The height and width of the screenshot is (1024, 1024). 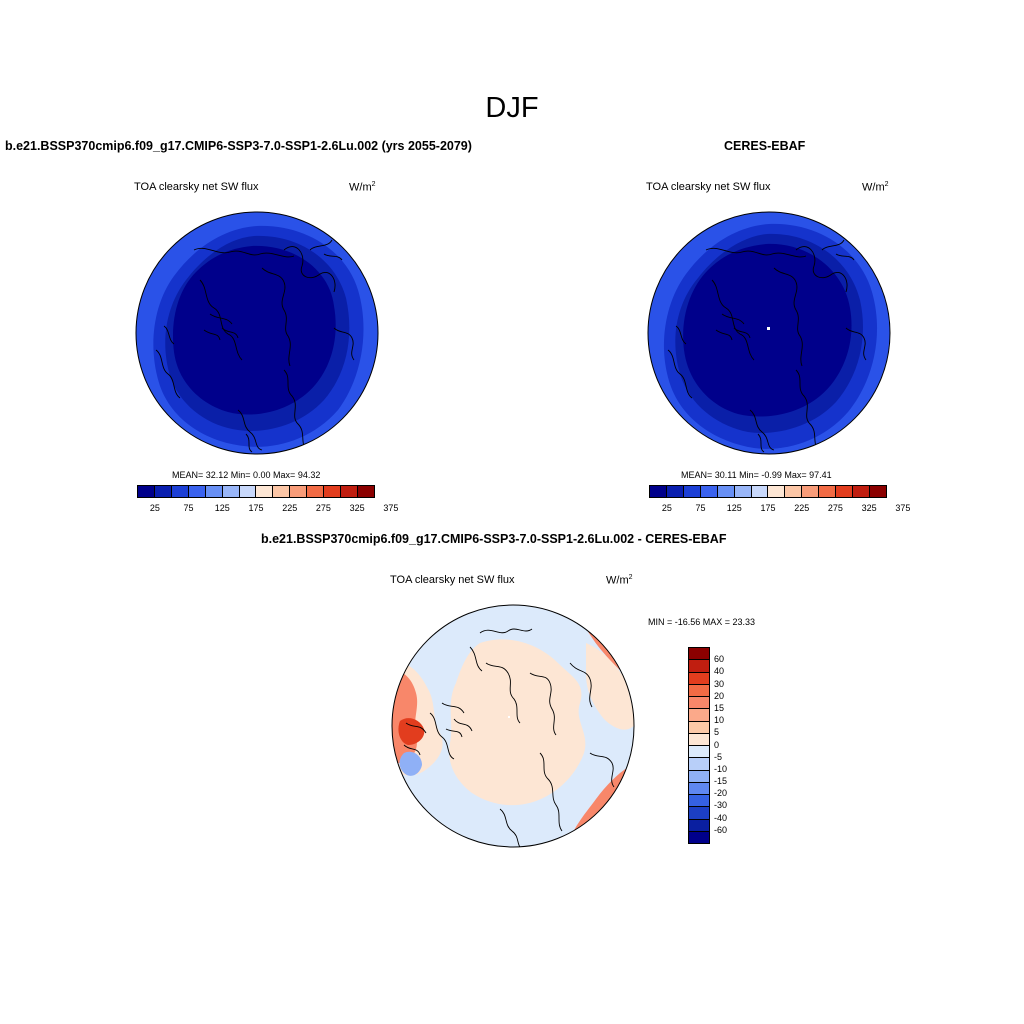 What do you see at coordinates (719, 720) in the screenshot?
I see `diff-colorbar-tick-label: 10` at bounding box center [719, 720].